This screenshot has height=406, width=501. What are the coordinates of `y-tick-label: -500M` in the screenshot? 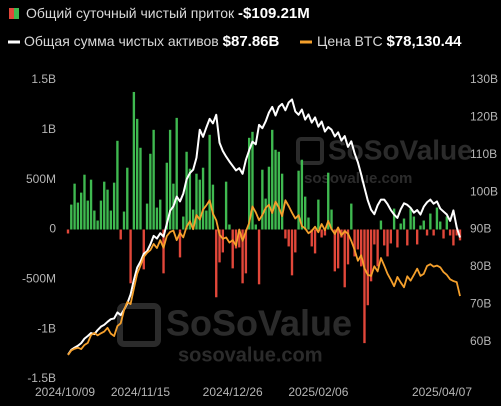 It's located at (39, 279).